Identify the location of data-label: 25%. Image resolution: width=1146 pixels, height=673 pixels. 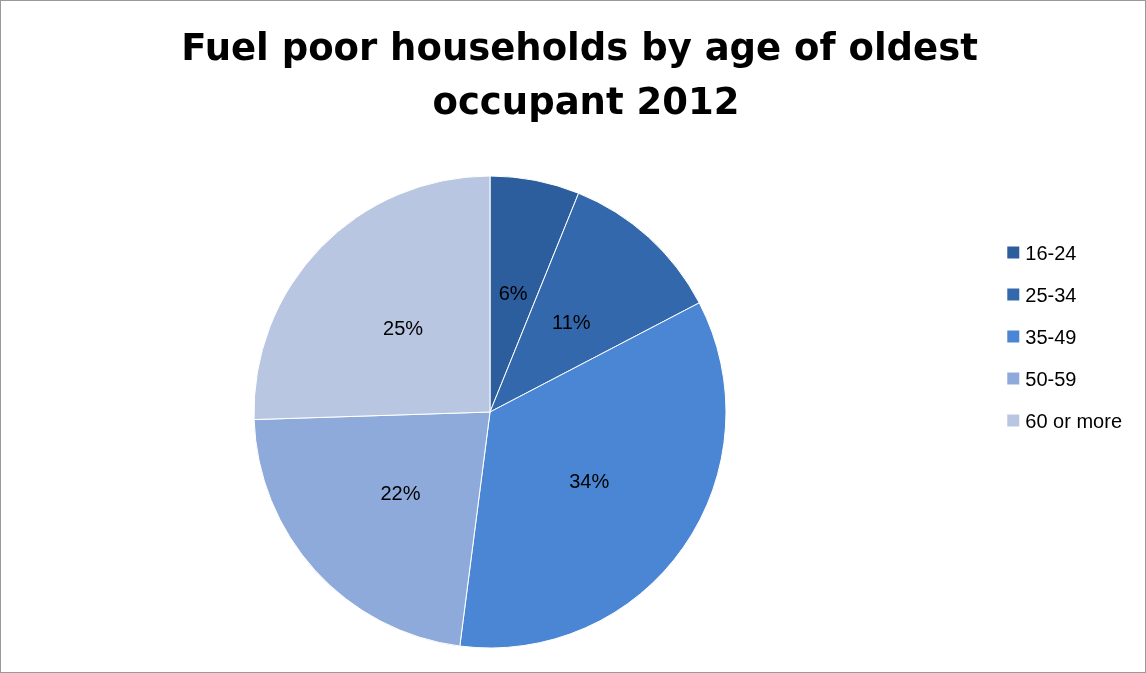
(403, 327).